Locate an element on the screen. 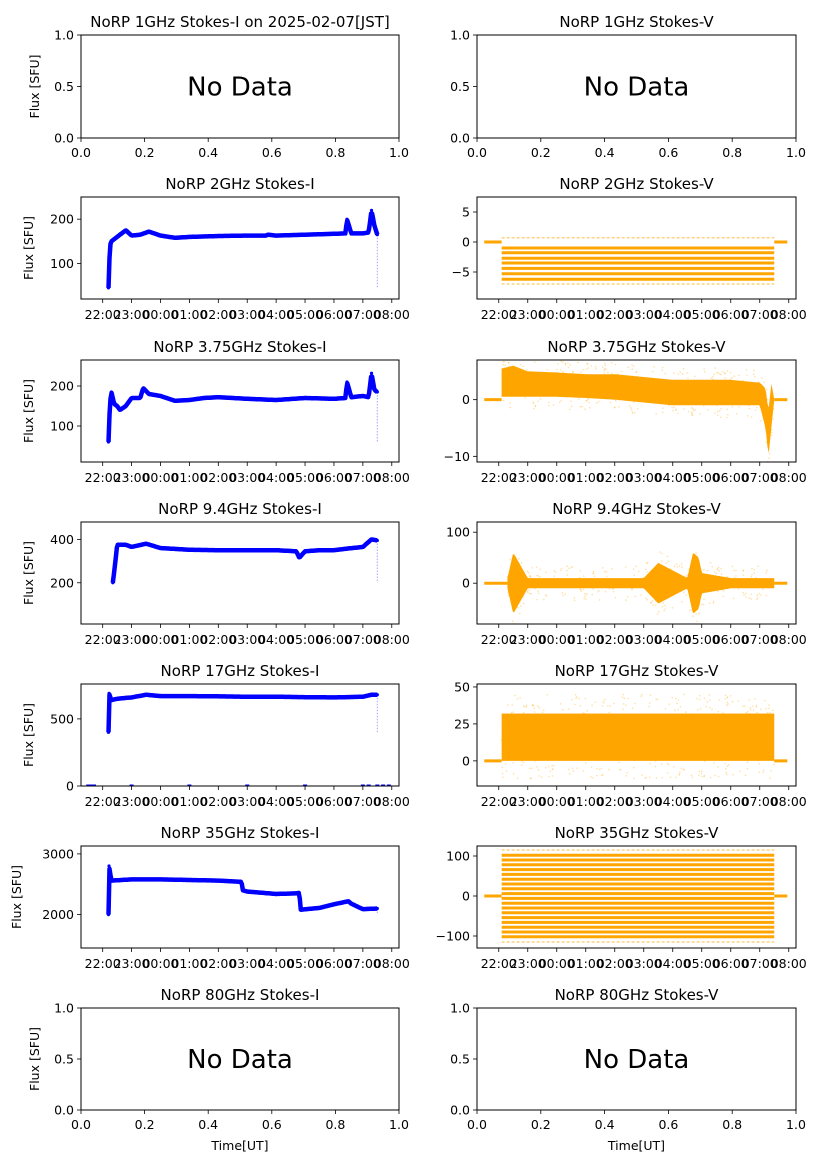 This screenshot has height=1169, width=827. x-tick-label: 23:00 is located at coordinates (132, 801).